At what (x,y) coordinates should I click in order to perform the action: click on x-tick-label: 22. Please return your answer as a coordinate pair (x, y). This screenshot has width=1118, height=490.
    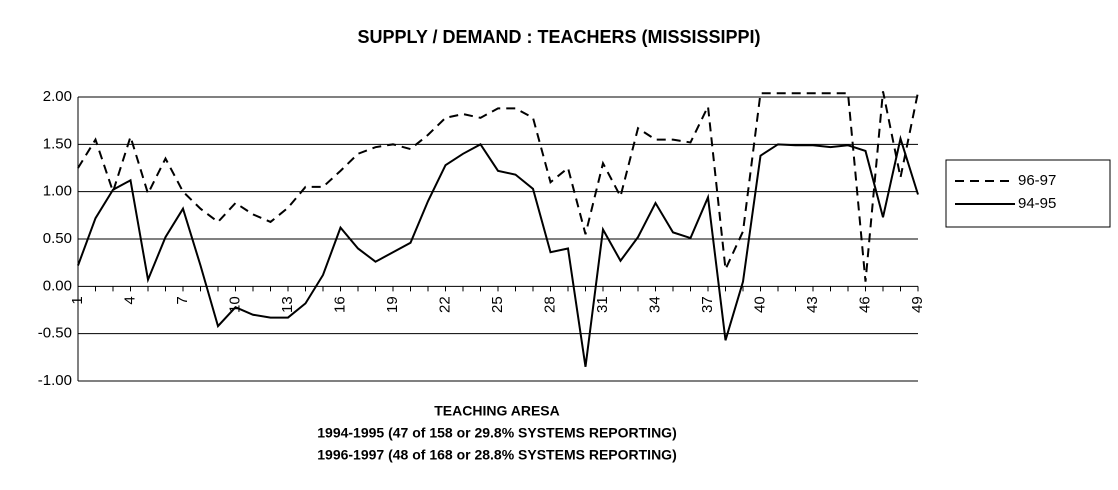
    Looking at the image, I should click on (444, 304).